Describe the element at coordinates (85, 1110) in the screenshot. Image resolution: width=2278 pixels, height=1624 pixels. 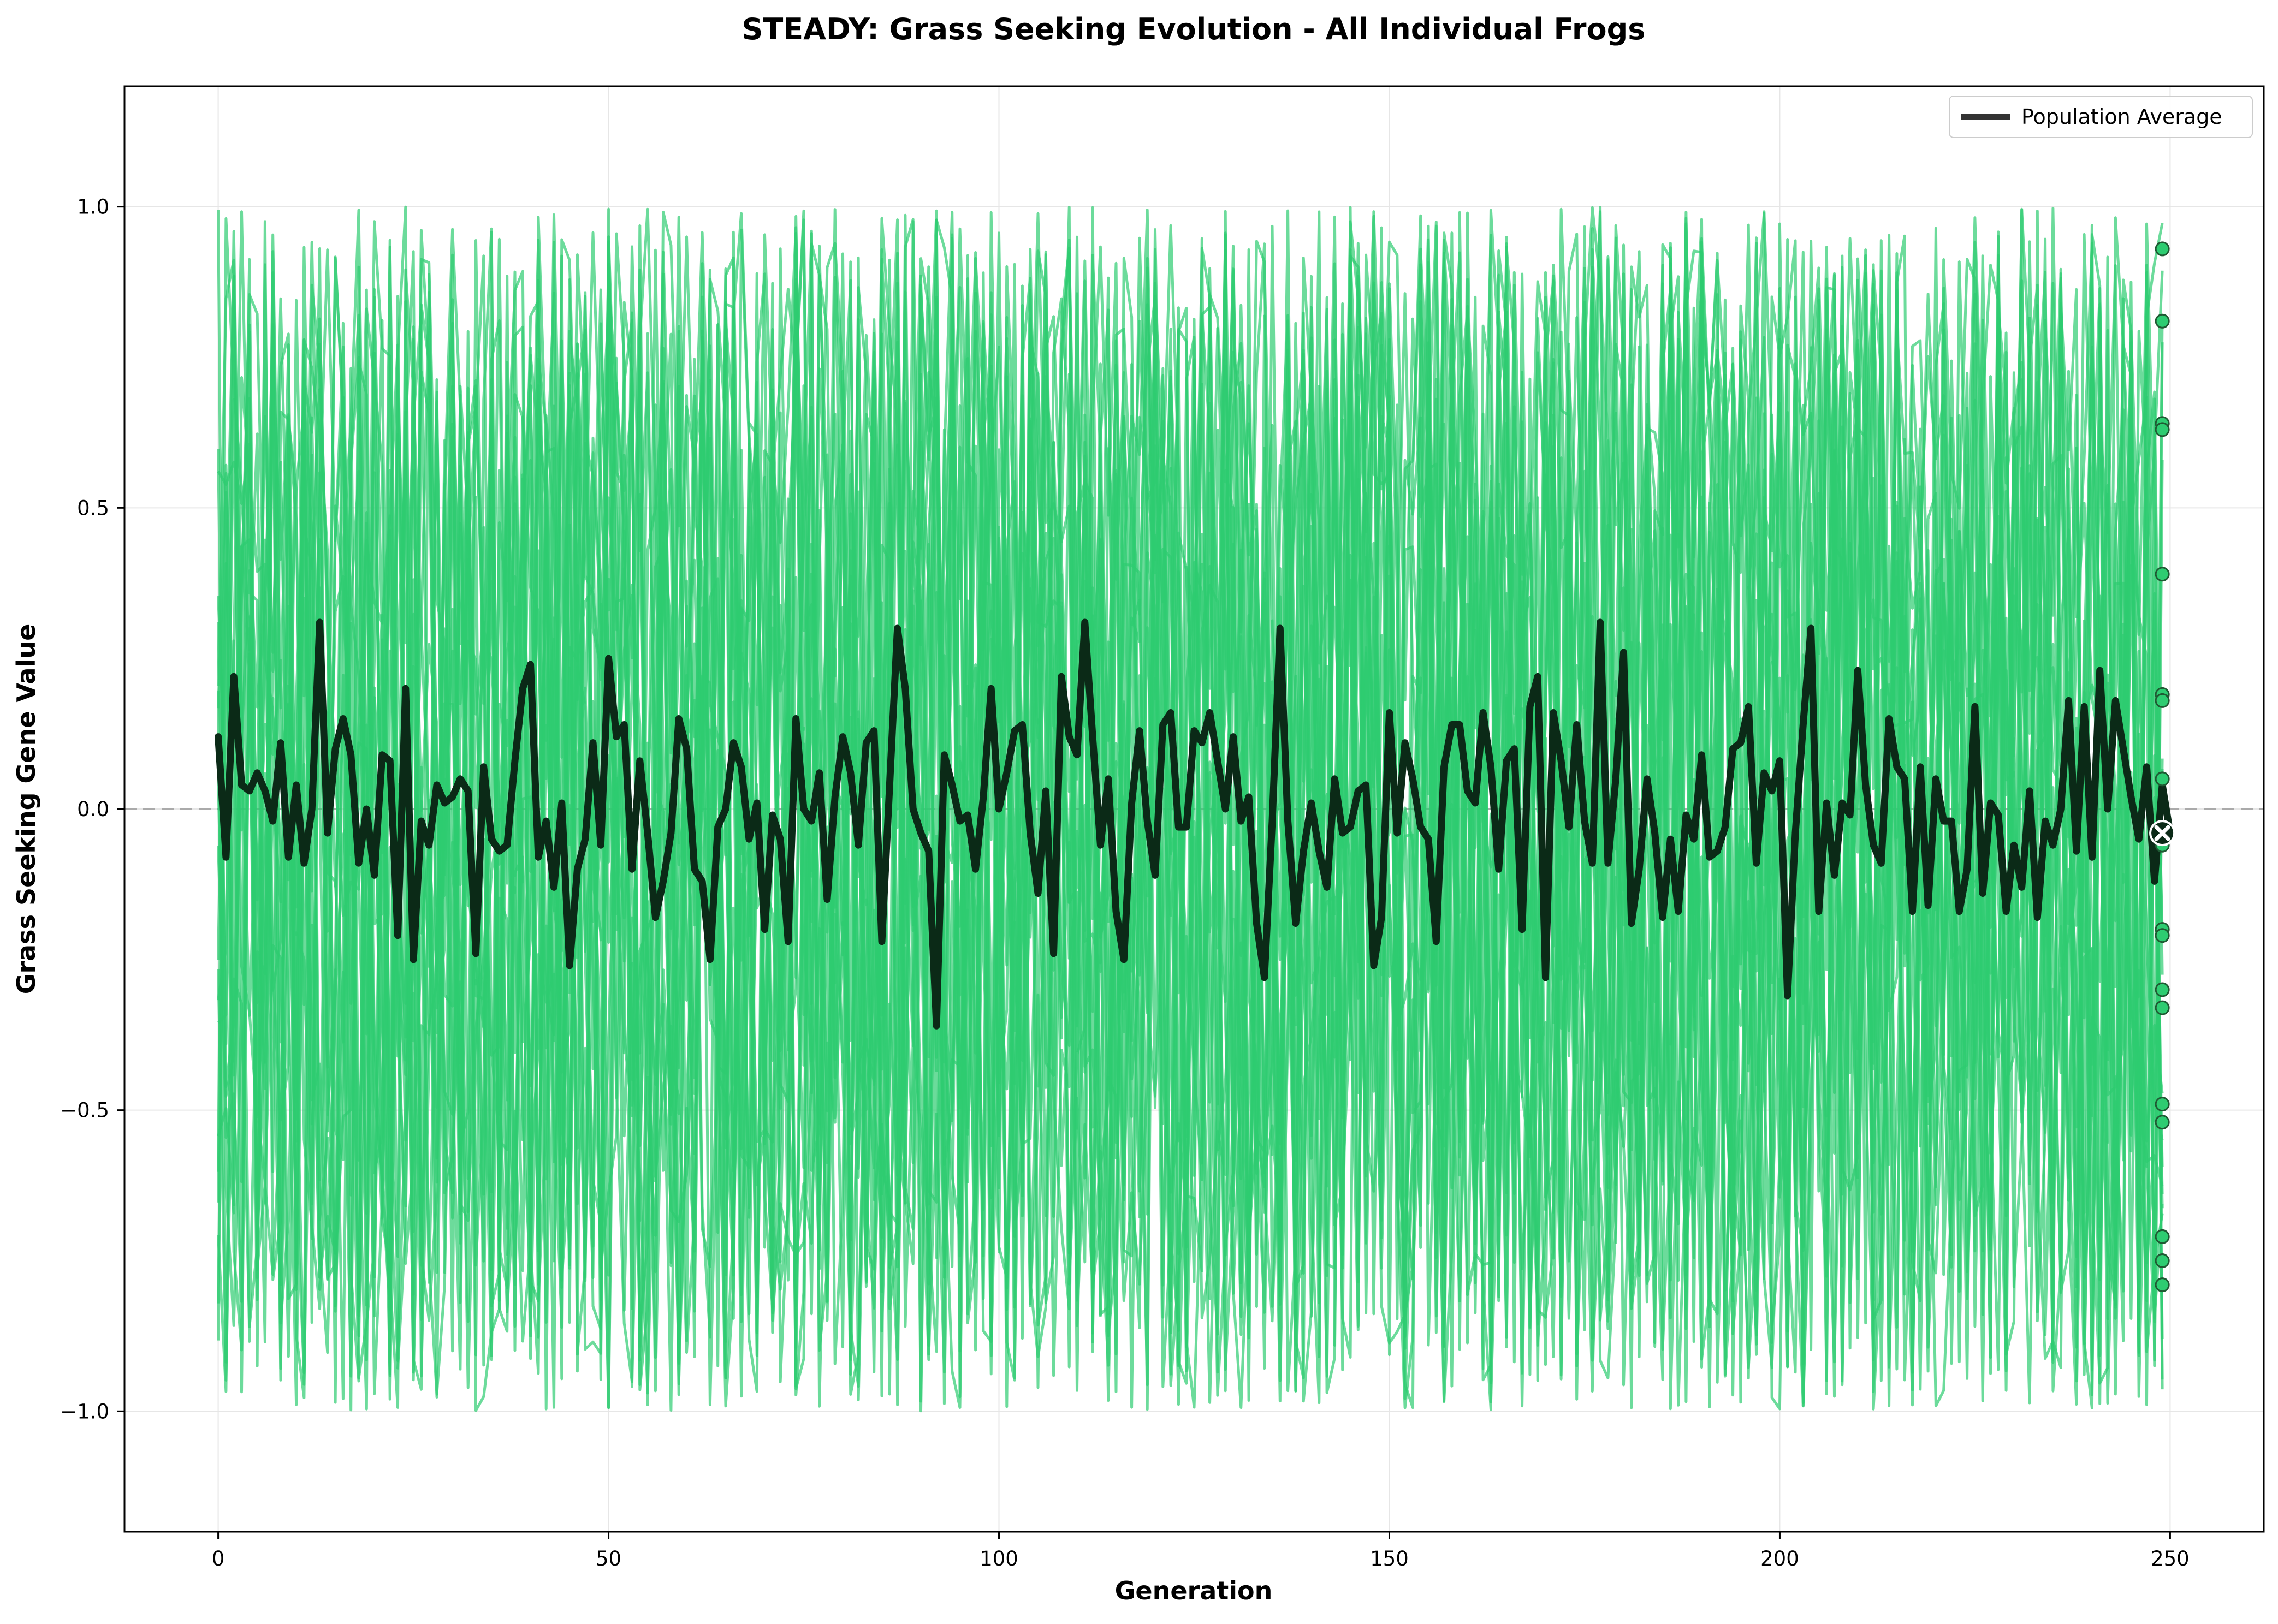
I see `y-tick-label-1: −0.5` at that location.